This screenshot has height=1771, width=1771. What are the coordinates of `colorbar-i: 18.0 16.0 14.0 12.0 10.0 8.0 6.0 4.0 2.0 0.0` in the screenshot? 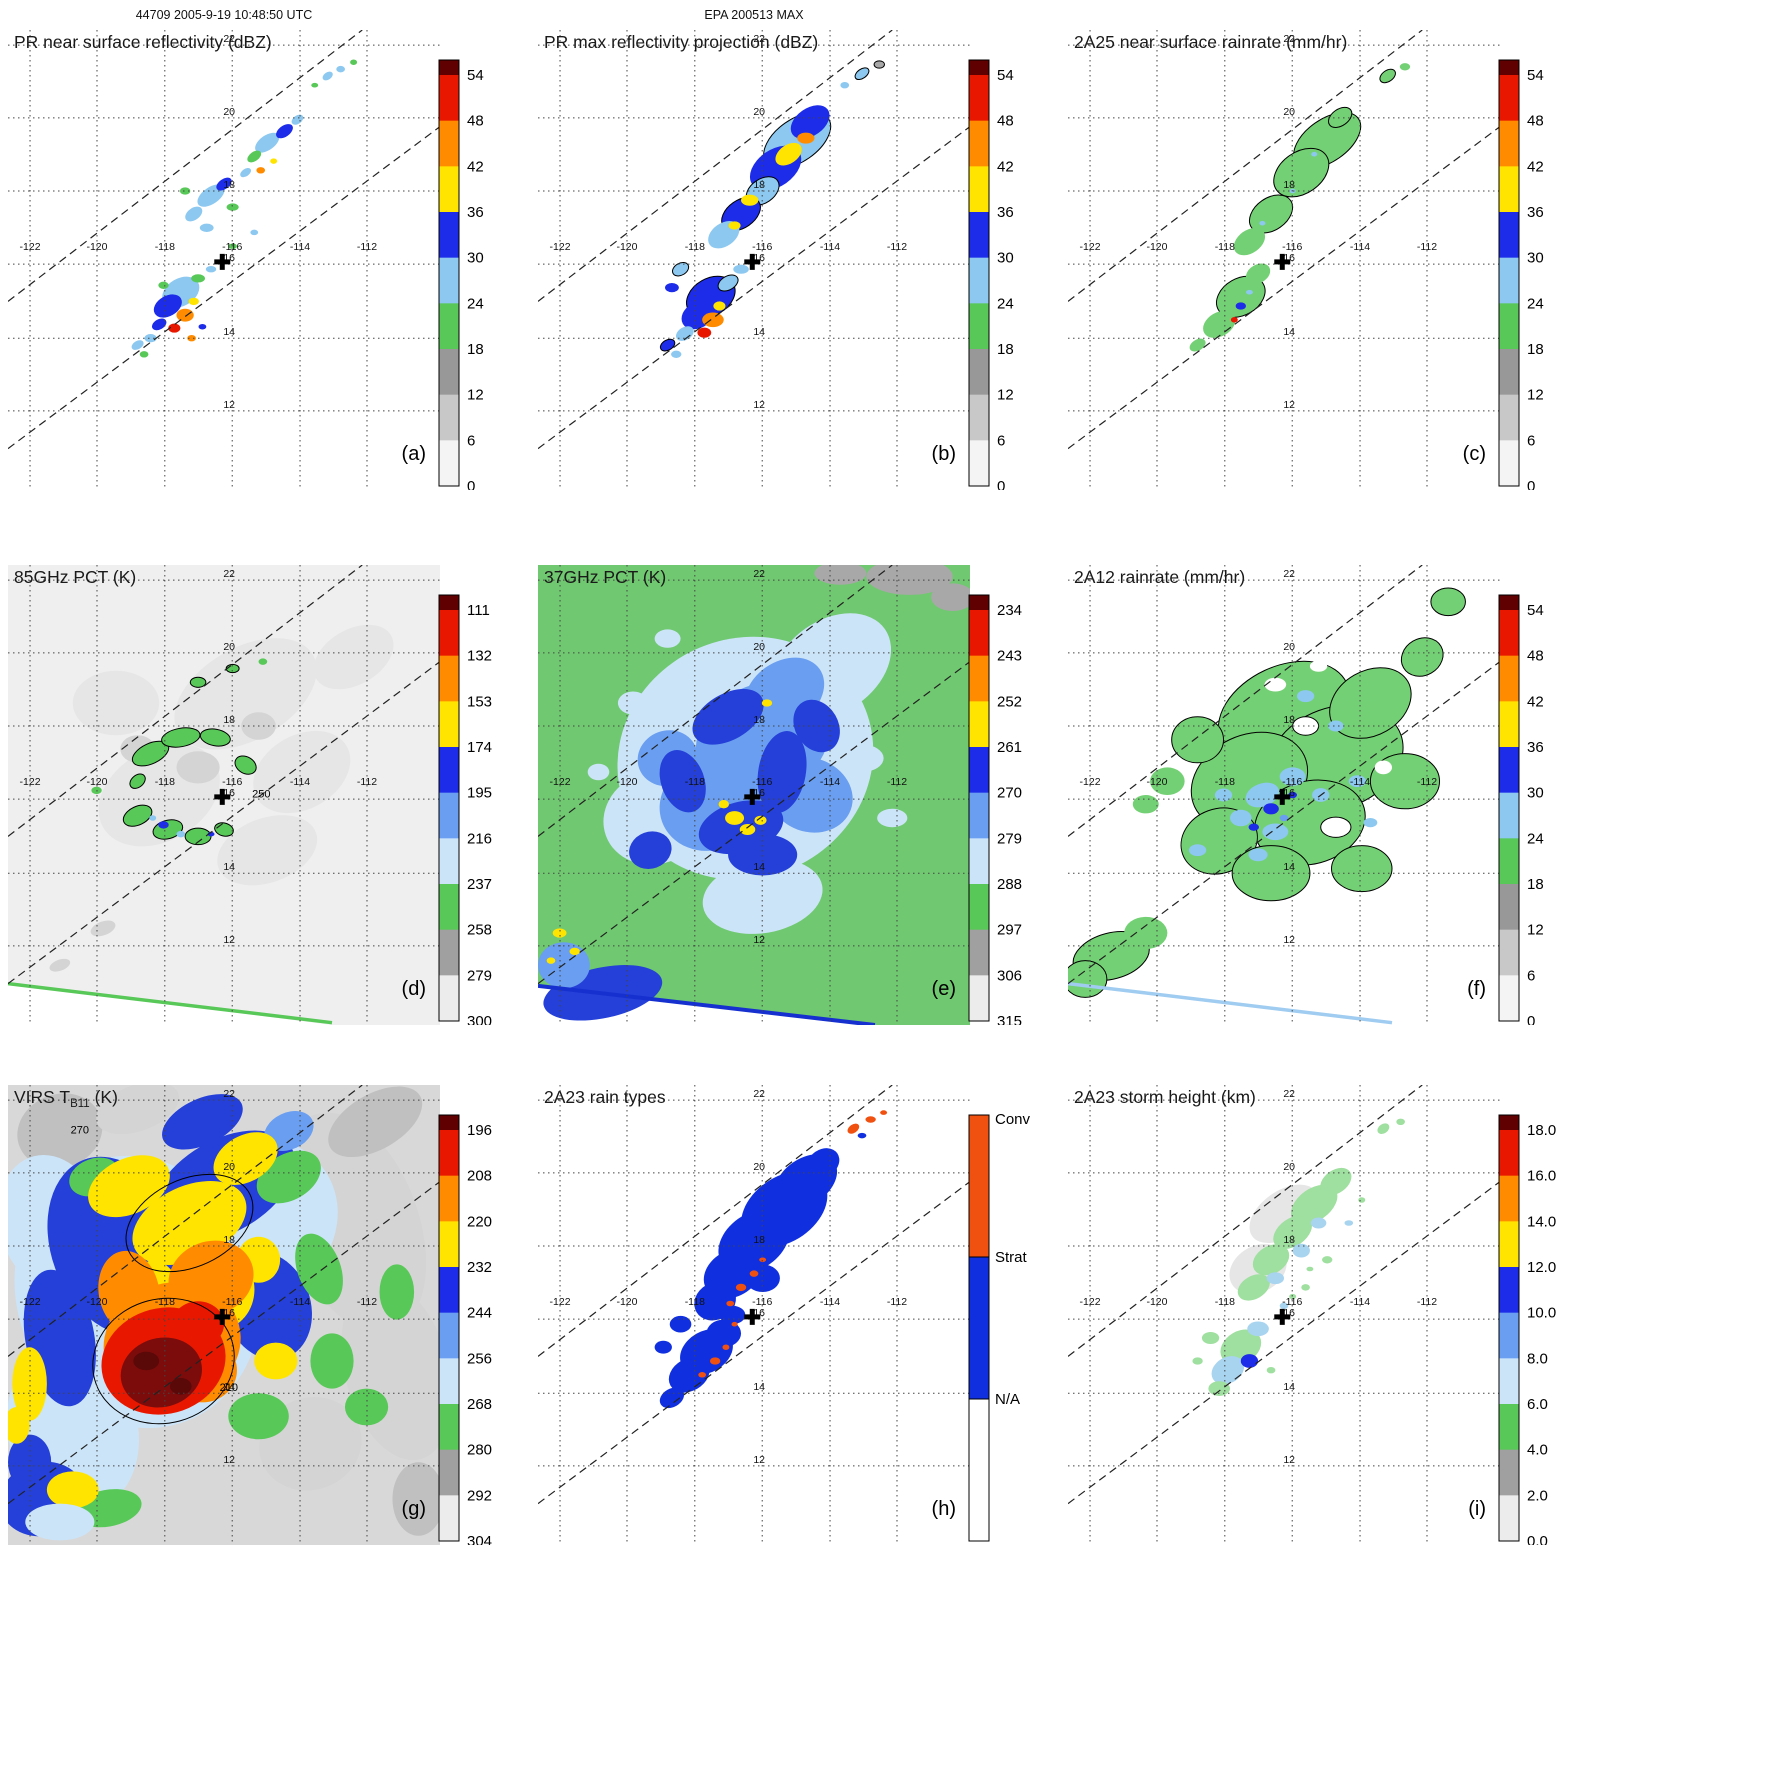 It's located at (1527, 1329).